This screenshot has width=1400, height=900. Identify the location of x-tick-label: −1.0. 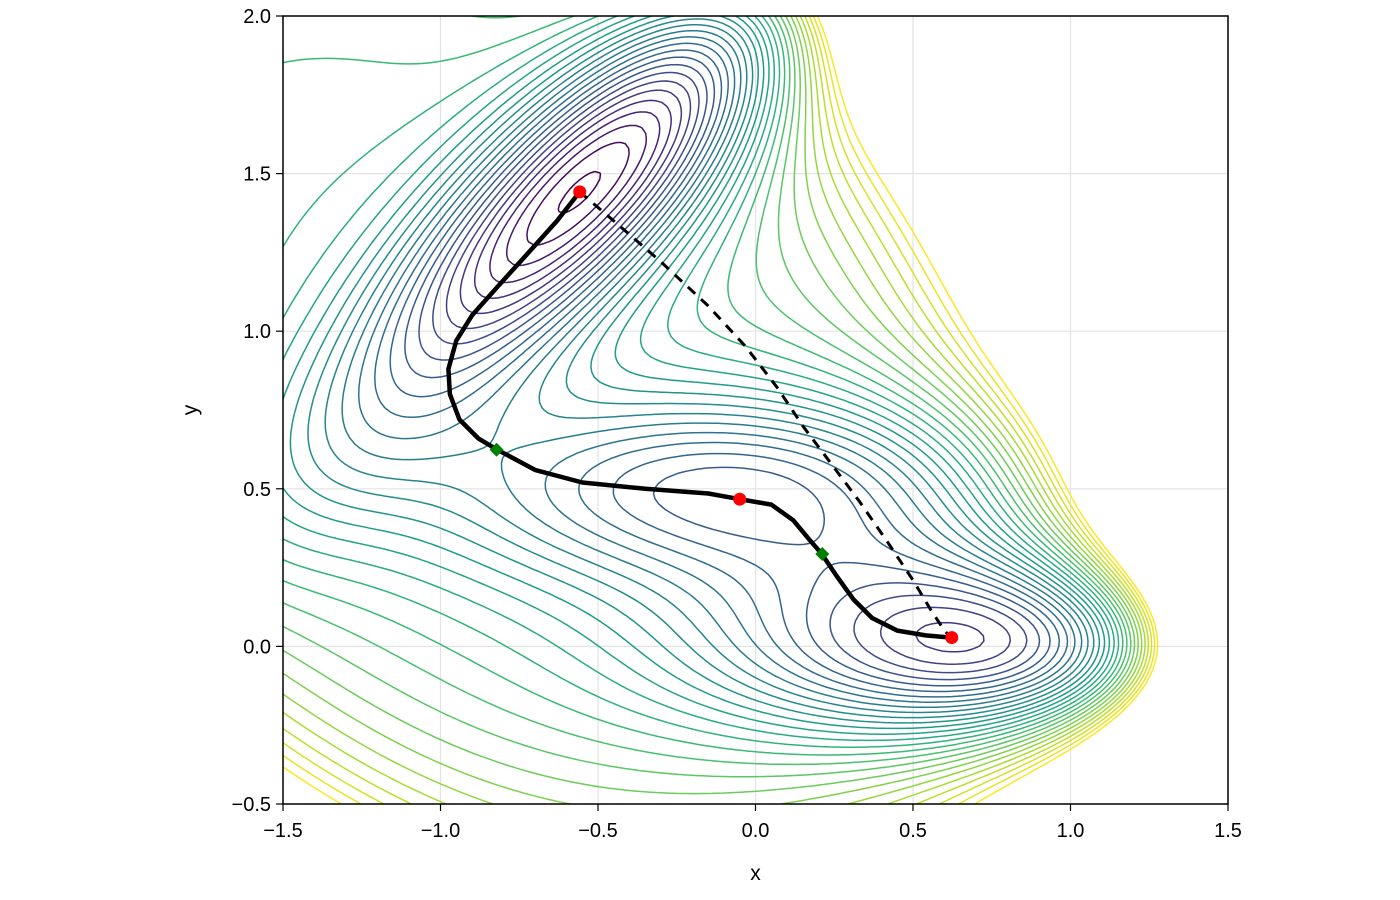
(440, 831).